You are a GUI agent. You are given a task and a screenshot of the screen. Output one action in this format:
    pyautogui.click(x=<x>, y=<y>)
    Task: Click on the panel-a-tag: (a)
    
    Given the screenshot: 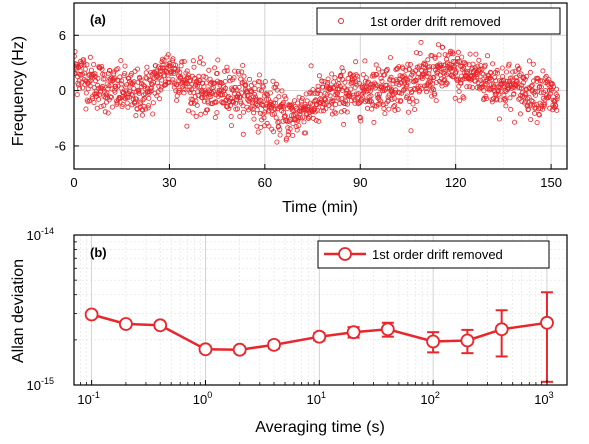 What is the action you would take?
    pyautogui.click(x=98, y=19)
    